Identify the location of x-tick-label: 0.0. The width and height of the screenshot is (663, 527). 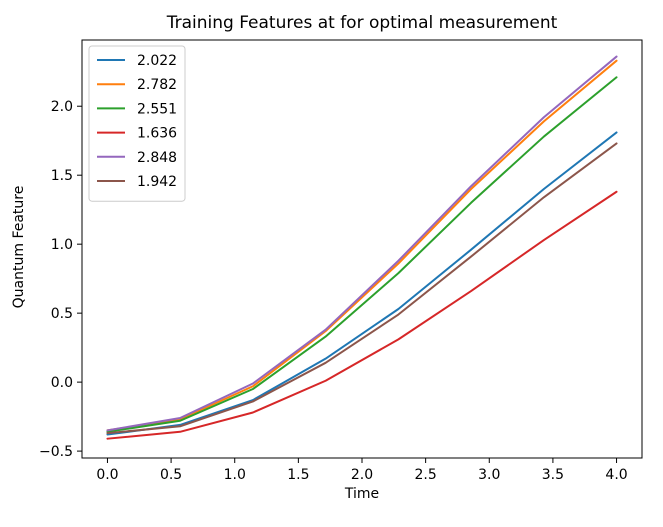
(107, 475).